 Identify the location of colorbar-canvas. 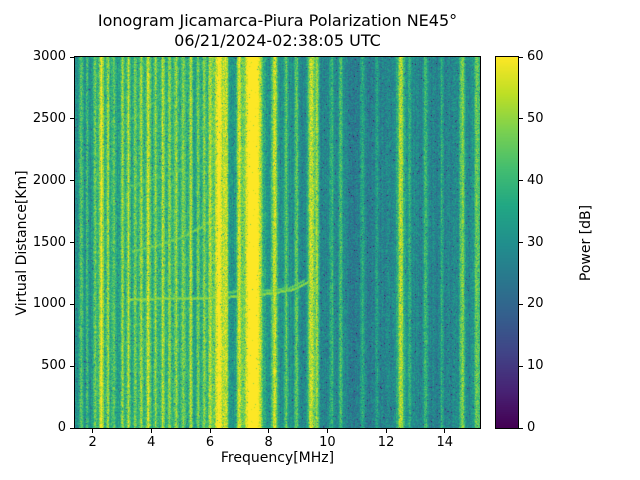
(507, 242).